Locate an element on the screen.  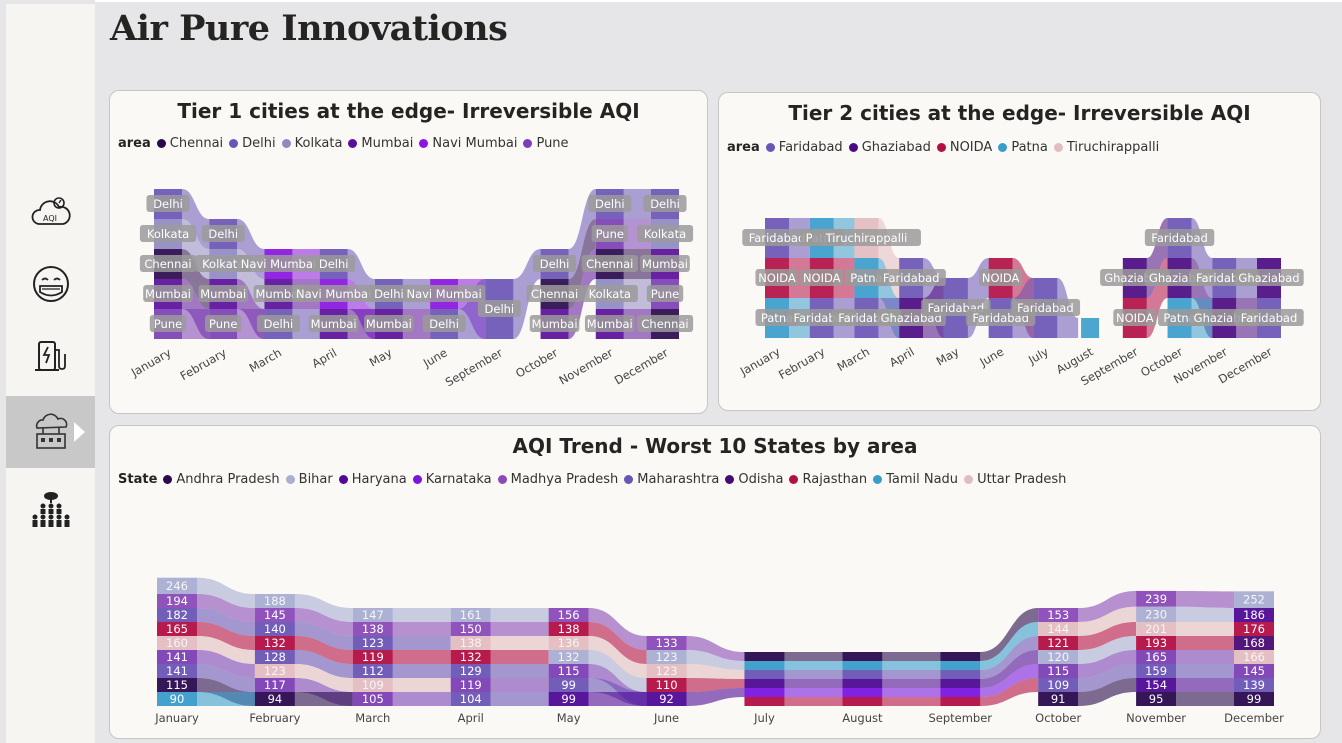
legend-item-rajasthan: Rajasthan is located at coordinates (828, 479).